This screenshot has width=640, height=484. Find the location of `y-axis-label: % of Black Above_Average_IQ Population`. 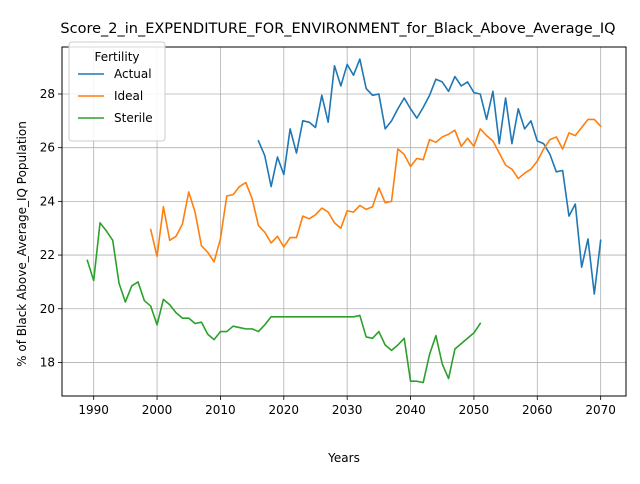

y-axis-label: % of Black Above_Average_IQ Population is located at coordinates (22, 244).